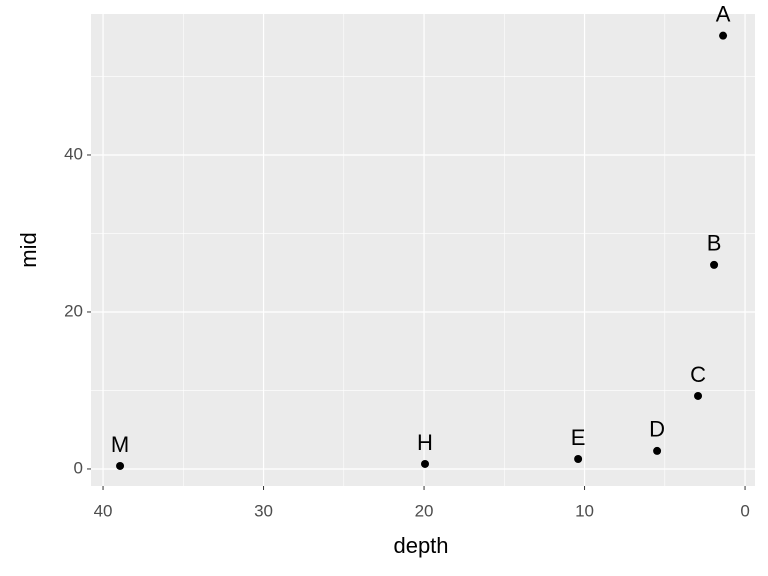 This screenshot has height=576, width=768. What do you see at coordinates (698, 374) in the screenshot?
I see `point-label: C` at bounding box center [698, 374].